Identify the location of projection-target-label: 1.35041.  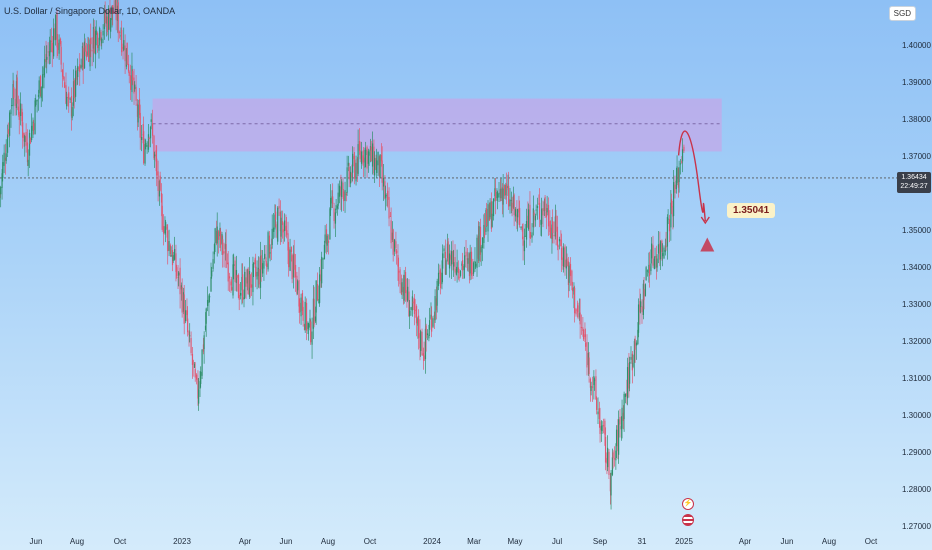
(751, 210).